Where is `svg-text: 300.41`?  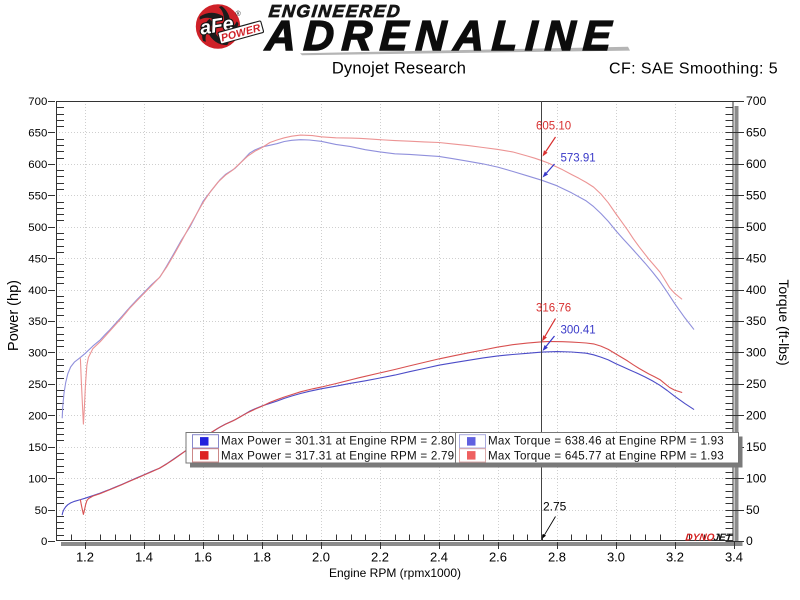 svg-text: 300.41 is located at coordinates (578, 331).